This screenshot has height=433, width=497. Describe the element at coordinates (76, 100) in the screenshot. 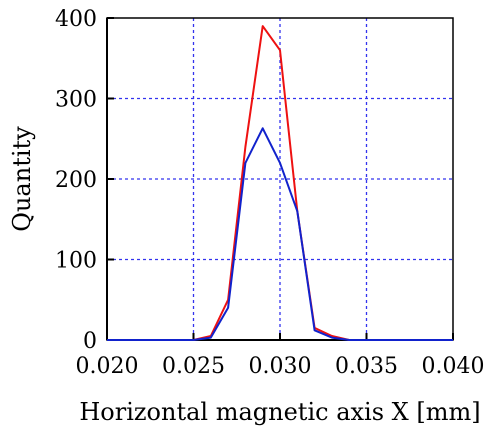

I see `y-tick-label: 300` at that location.